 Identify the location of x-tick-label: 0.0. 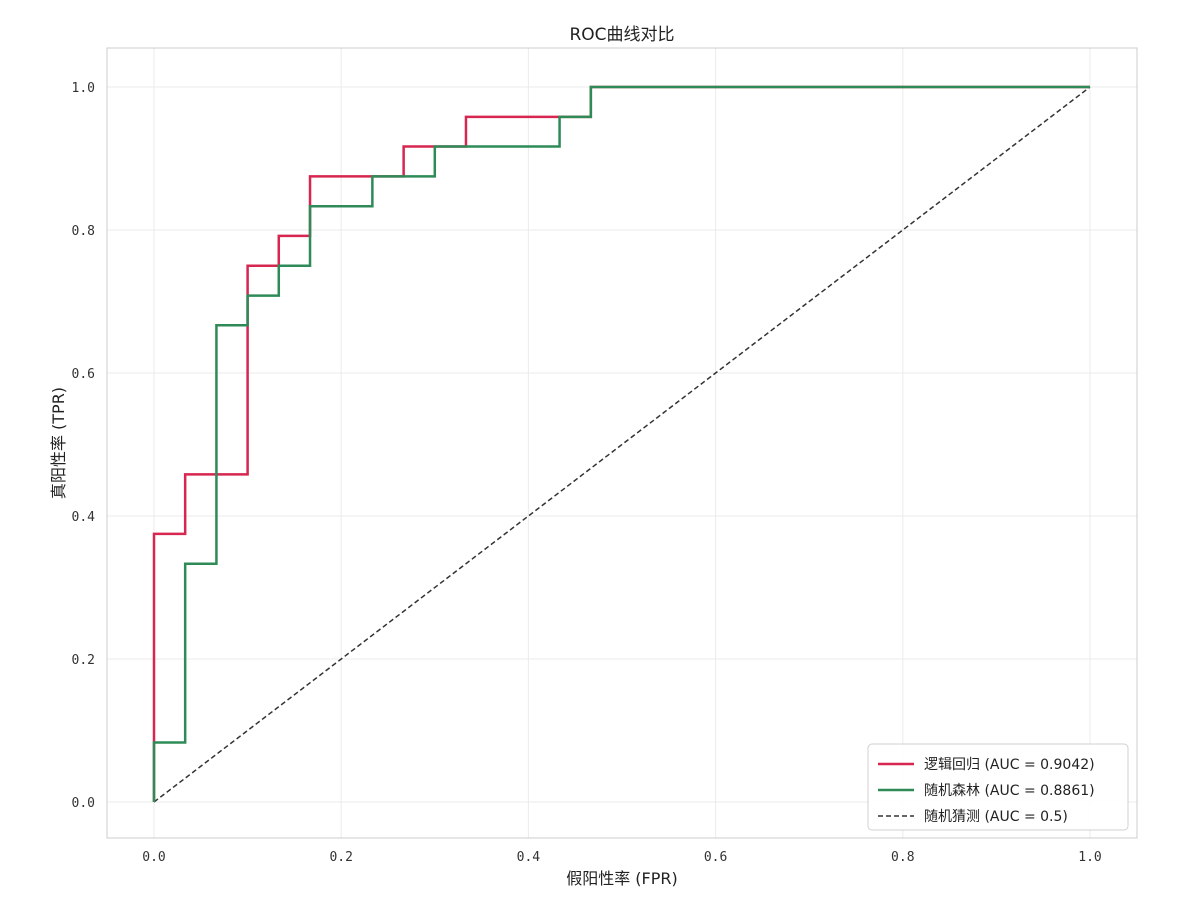
(153, 857).